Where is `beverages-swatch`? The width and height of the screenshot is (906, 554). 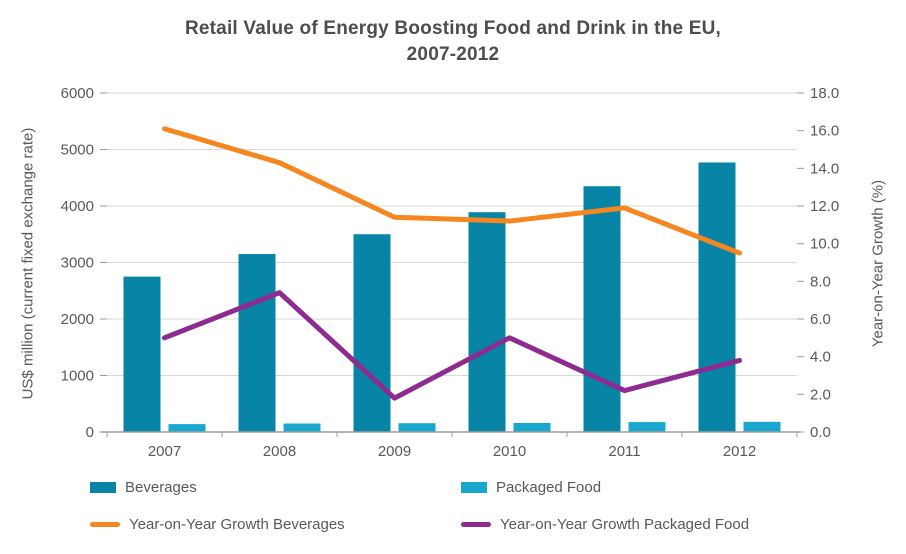
beverages-swatch is located at coordinates (103, 487).